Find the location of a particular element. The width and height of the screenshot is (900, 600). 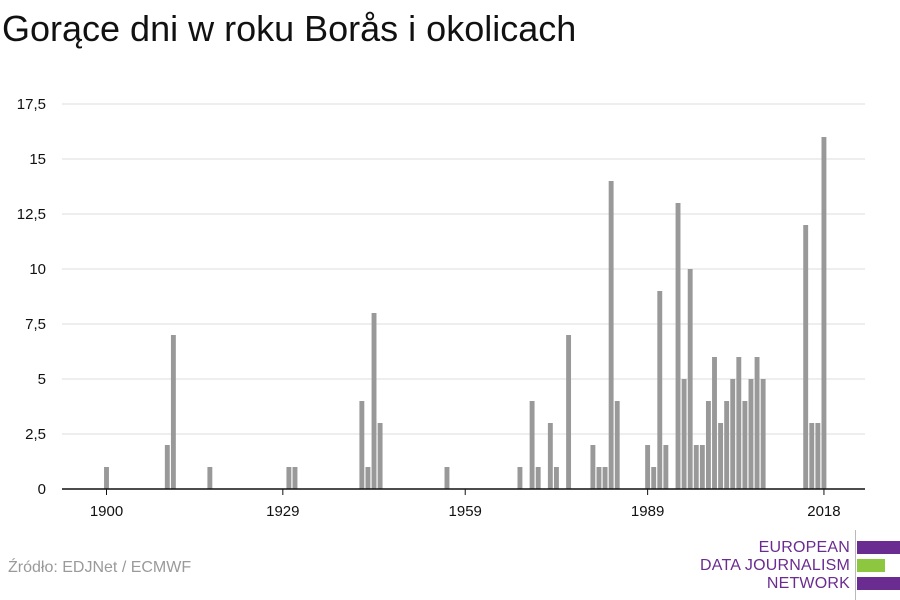

logo-divider is located at coordinates (855, 565).